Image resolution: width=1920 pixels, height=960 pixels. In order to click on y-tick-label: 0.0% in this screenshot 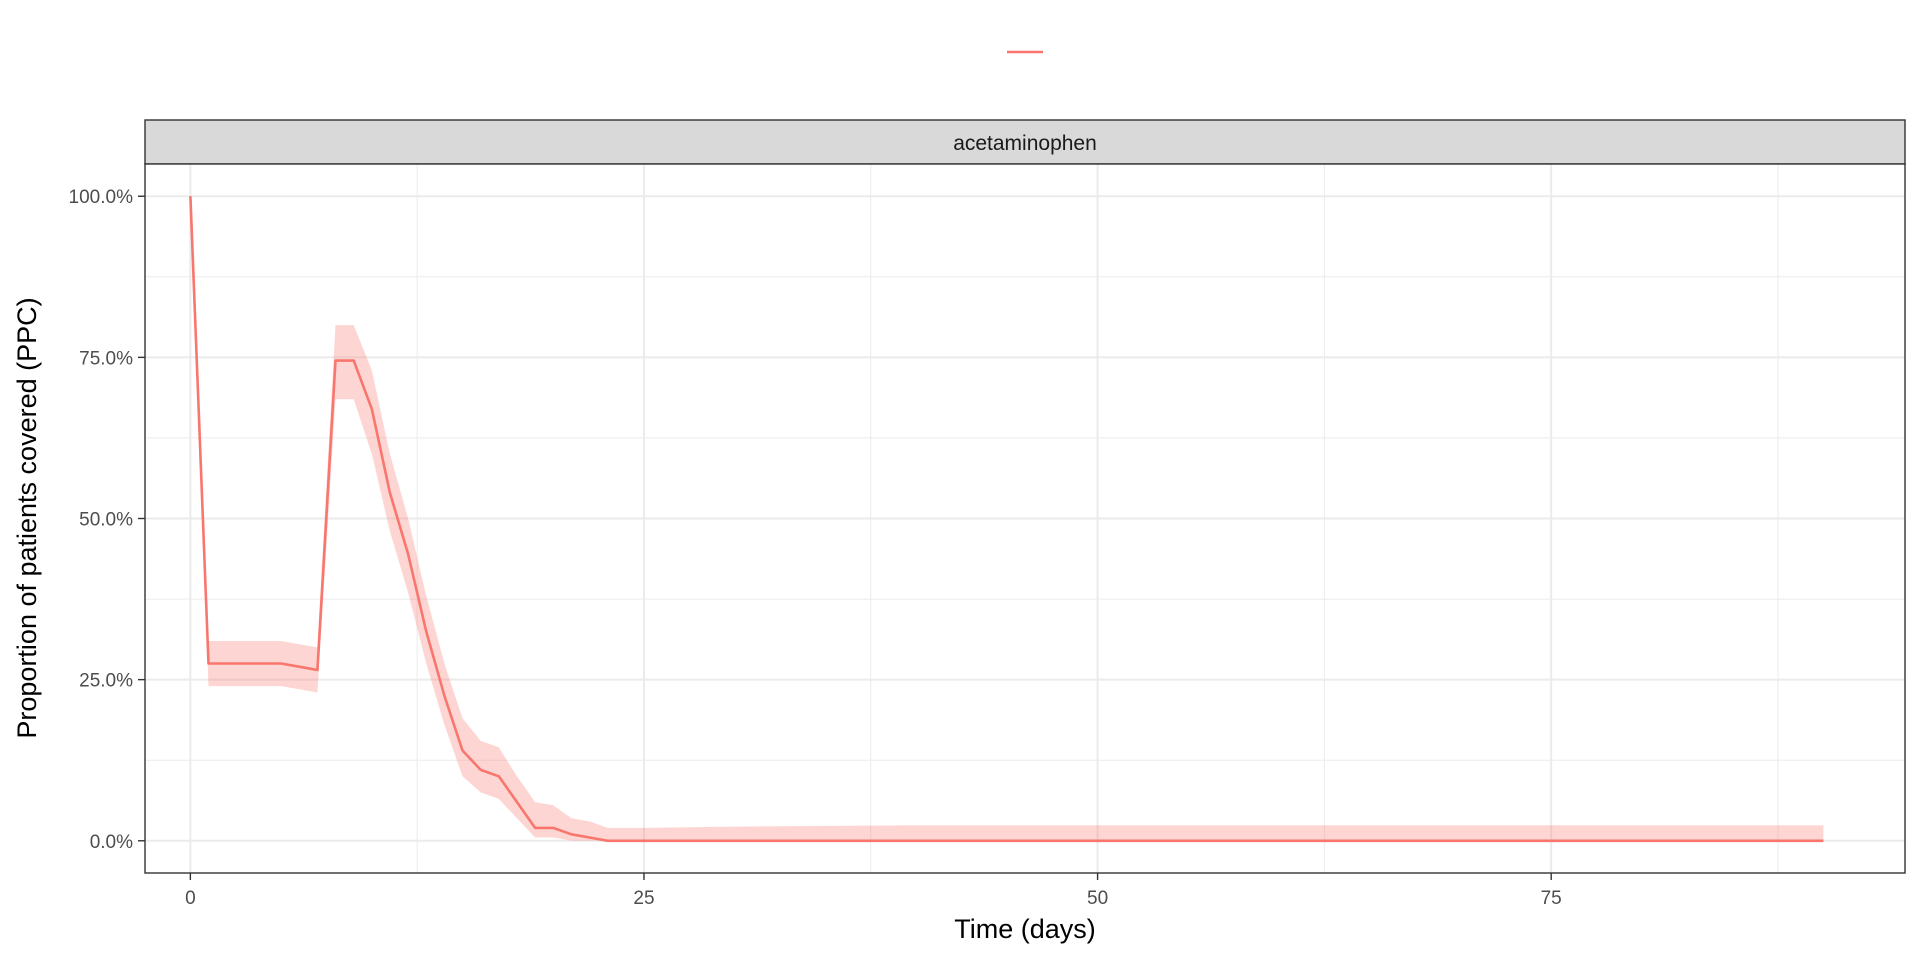, I will do `click(111, 842)`.